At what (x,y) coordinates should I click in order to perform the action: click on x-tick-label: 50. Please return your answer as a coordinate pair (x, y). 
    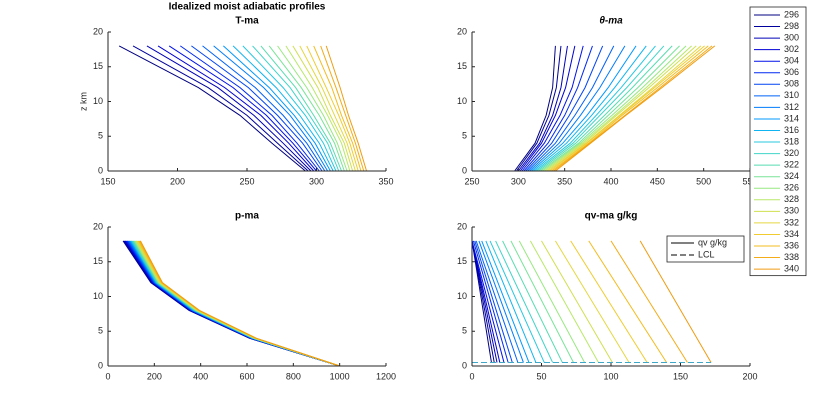
    Looking at the image, I should click on (541, 376).